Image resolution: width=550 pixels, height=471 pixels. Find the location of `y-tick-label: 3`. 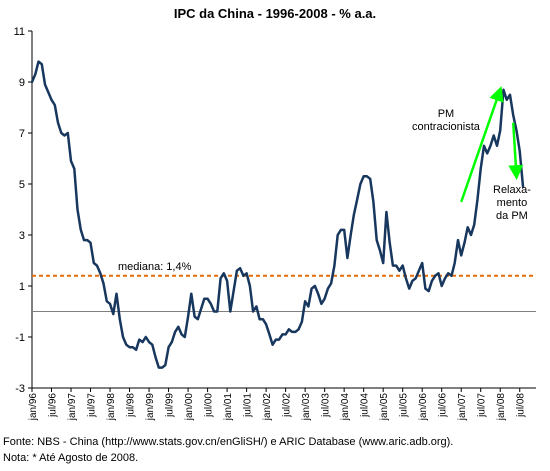

y-tick-label: 3 is located at coordinates (22, 236).